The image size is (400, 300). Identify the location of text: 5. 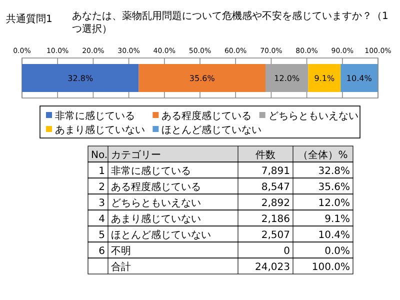
(101, 235).